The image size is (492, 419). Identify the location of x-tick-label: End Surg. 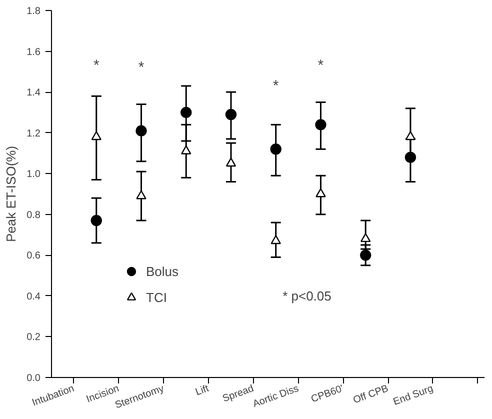
(413, 395).